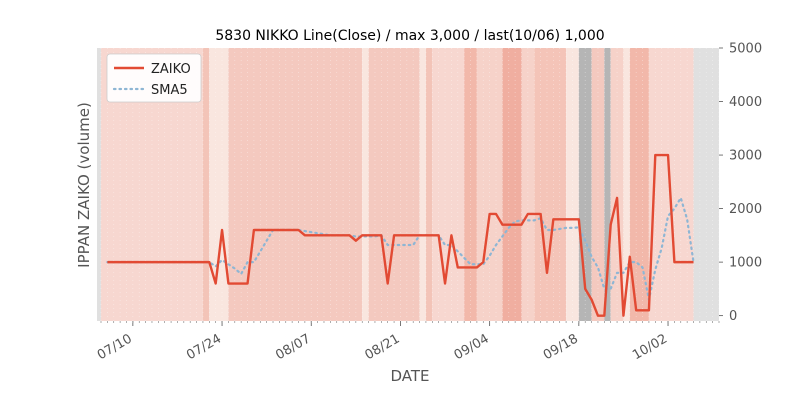 This screenshot has width=800, height=404. I want to click on x-tick-label: 08/21, so click(382, 347).